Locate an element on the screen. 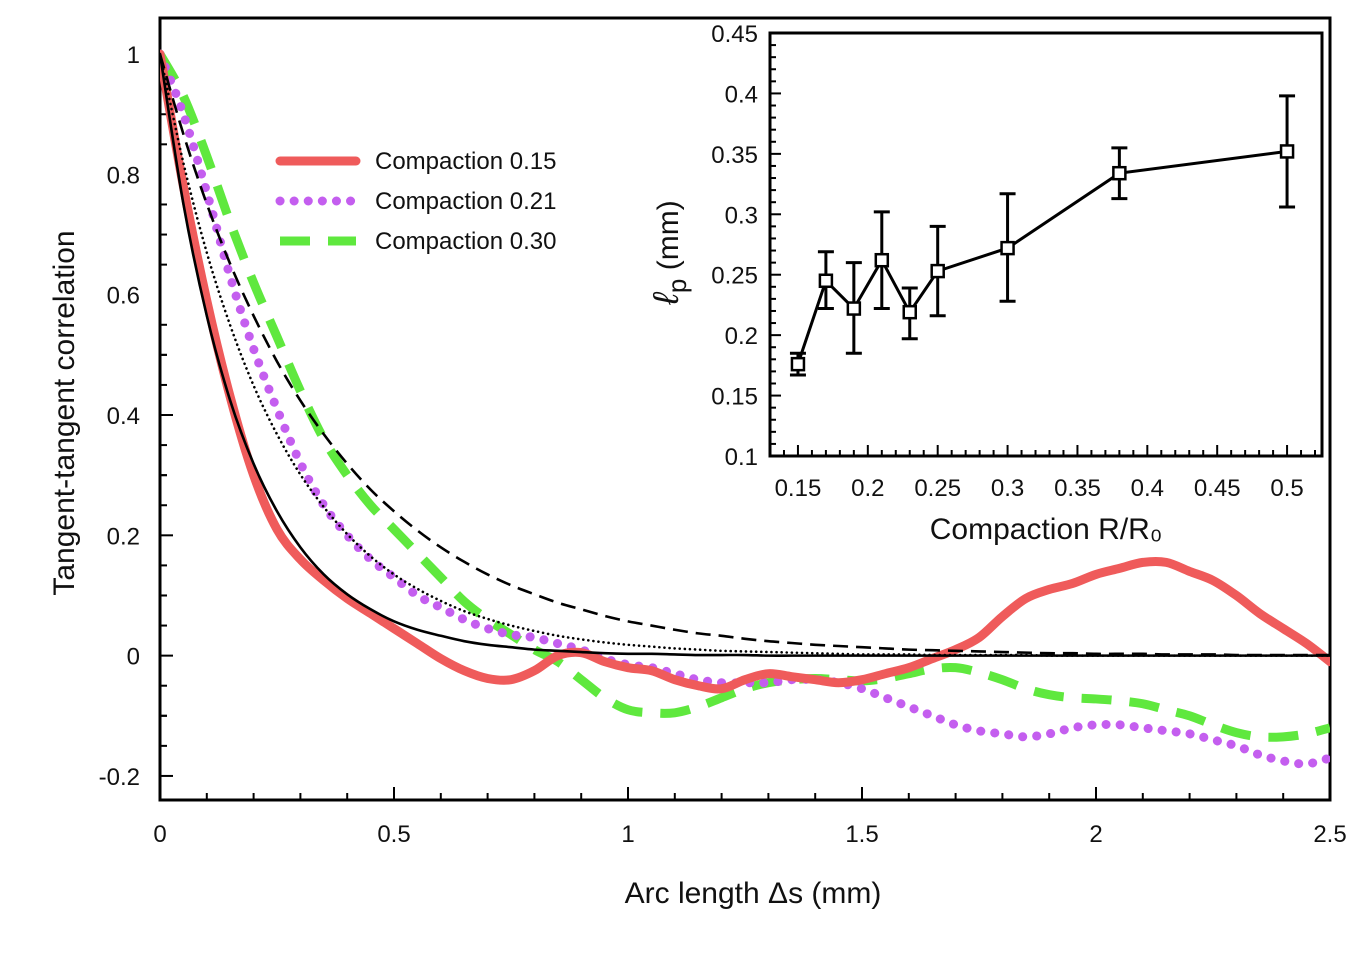  inset-x-tick-label: 0.3 is located at coordinates (1007, 488).